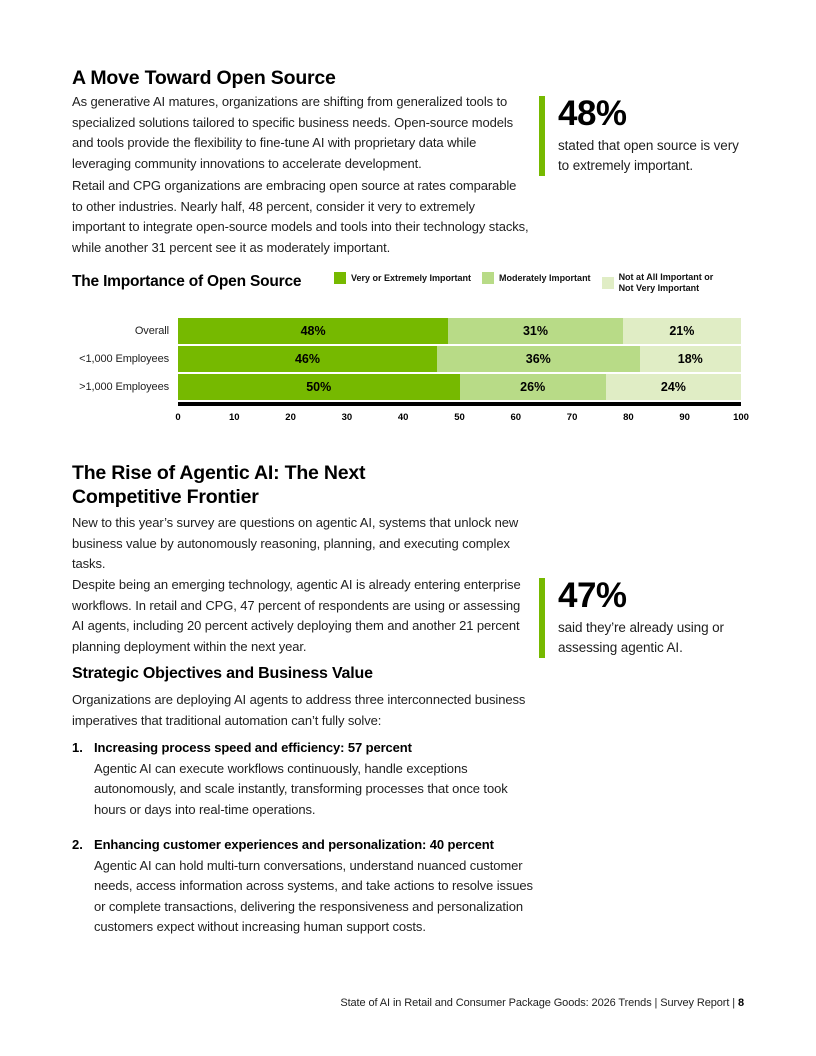 The height and width of the screenshot is (1056, 816). Describe the element at coordinates (572, 417) in the screenshot. I see `x-tick: 70` at that location.